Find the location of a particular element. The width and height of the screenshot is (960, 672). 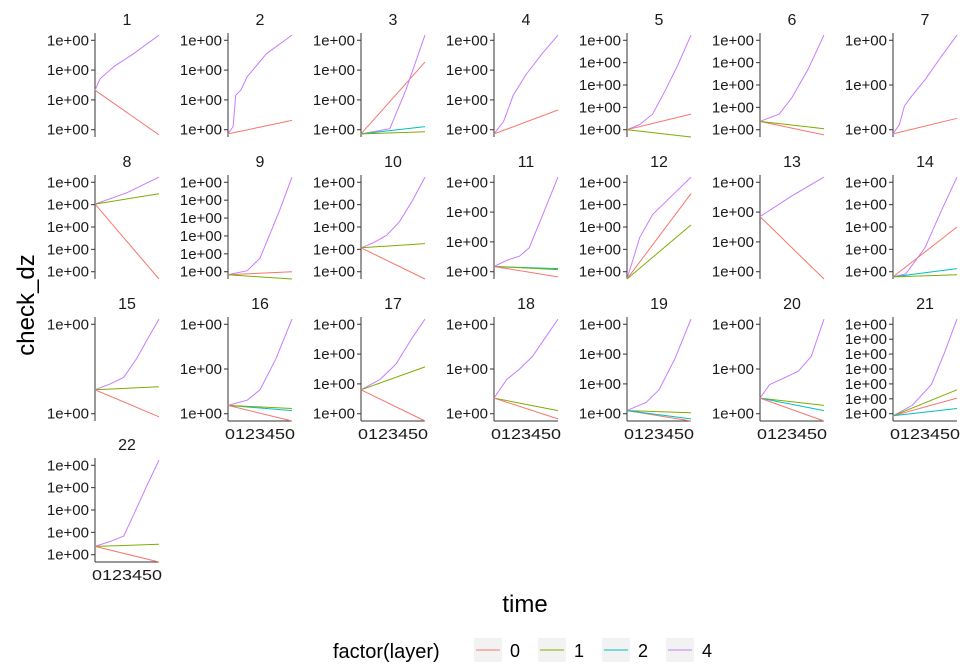

legend: factor(layer) 0 1 2 4 is located at coordinates (522, 650).